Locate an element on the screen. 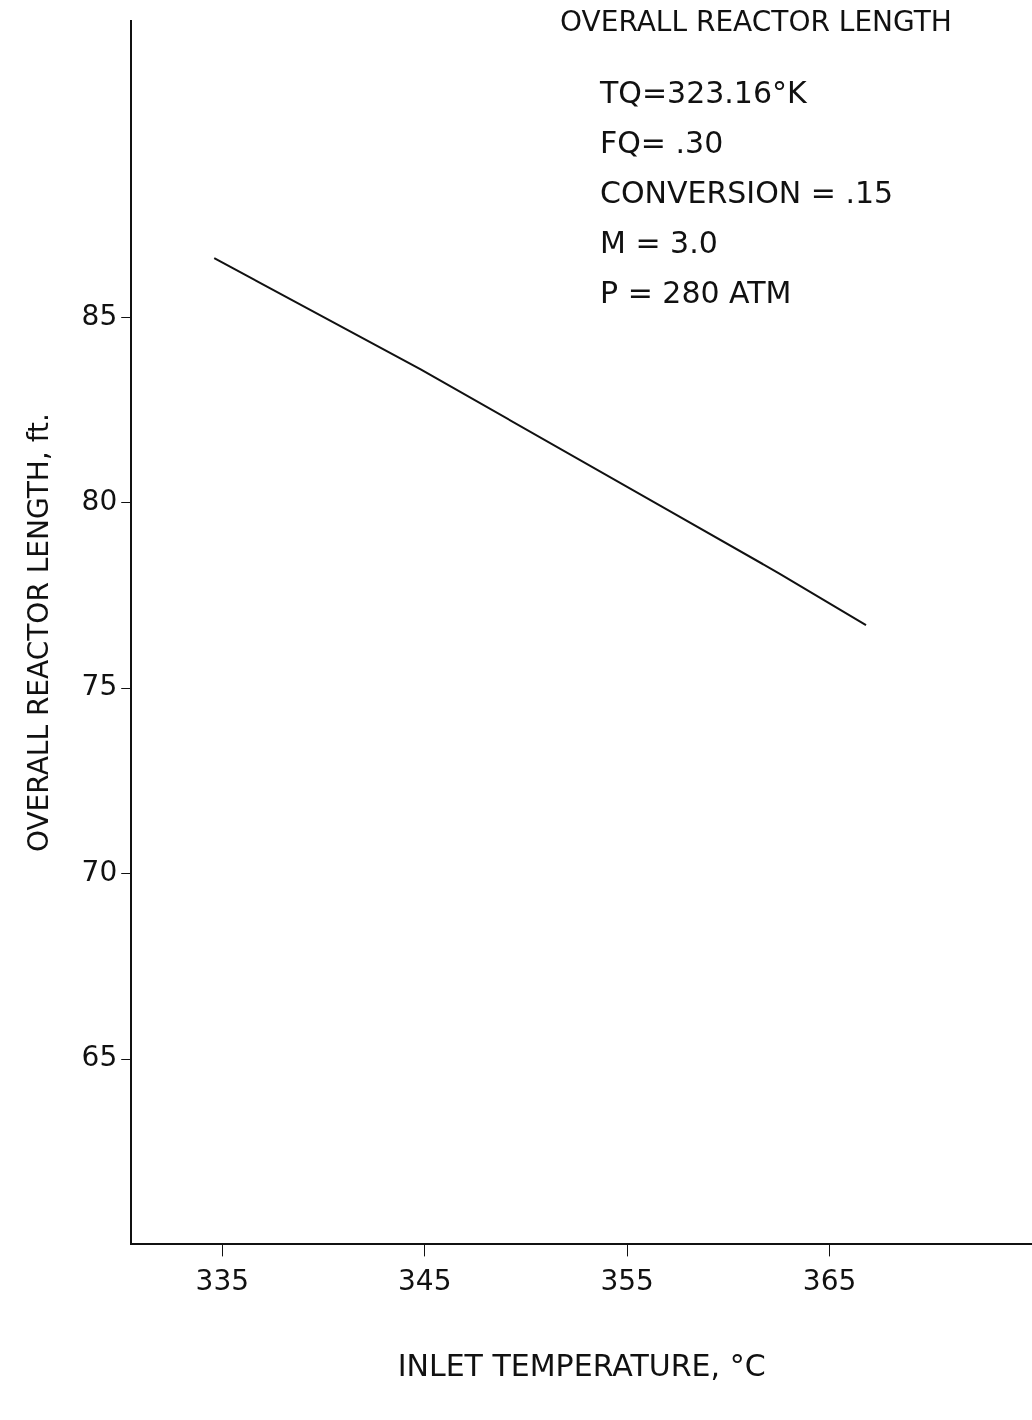 This screenshot has height=1420, width=1032. y-axis-title: OVERALL REACTOR LENGTH, ft. is located at coordinates (39, 633).